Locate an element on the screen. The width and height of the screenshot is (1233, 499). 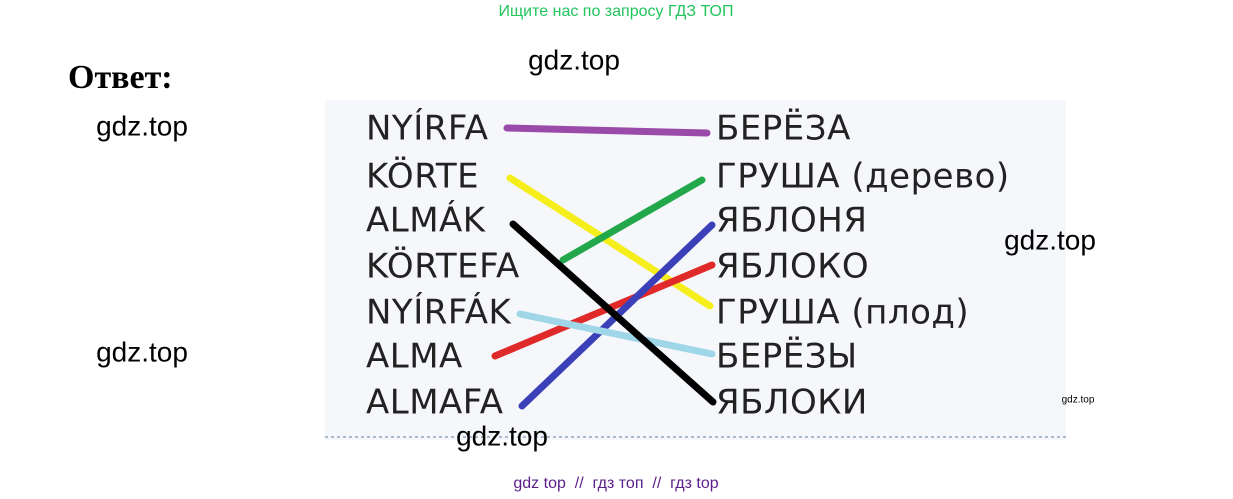
left-word: NYÍRFÁK is located at coordinates (439, 312).